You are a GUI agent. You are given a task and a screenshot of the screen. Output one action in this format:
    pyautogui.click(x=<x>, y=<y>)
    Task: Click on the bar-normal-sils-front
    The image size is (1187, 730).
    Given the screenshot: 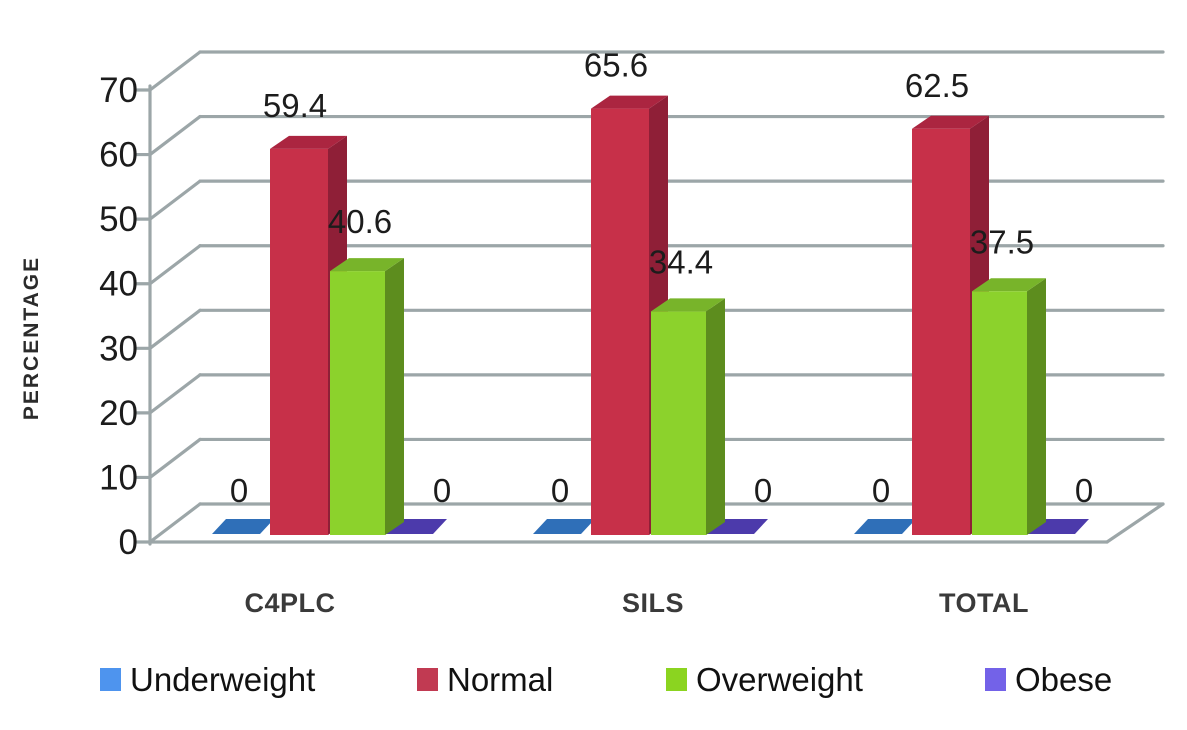 What is the action you would take?
    pyautogui.click(x=620, y=321)
    